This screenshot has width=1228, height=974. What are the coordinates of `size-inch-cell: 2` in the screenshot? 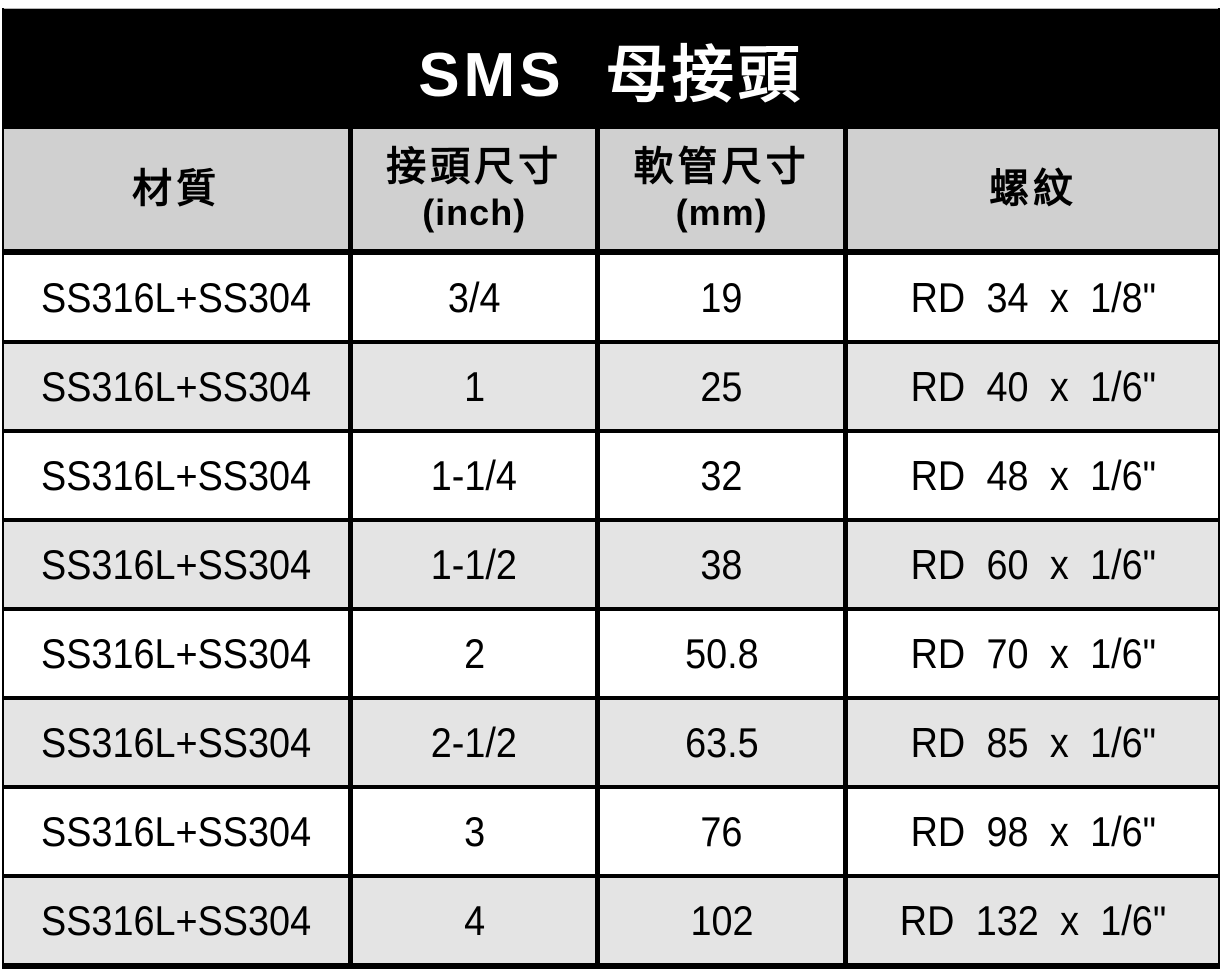 It's located at (473, 652).